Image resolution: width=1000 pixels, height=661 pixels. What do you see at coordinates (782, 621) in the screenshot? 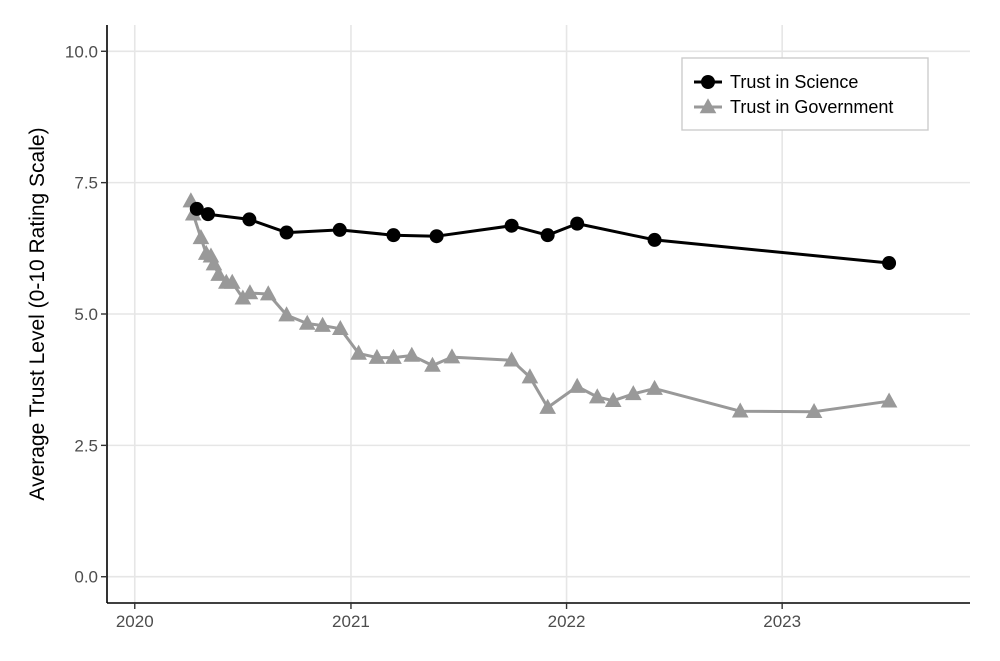
I see `x-tick-label-3: 2023` at bounding box center [782, 621].